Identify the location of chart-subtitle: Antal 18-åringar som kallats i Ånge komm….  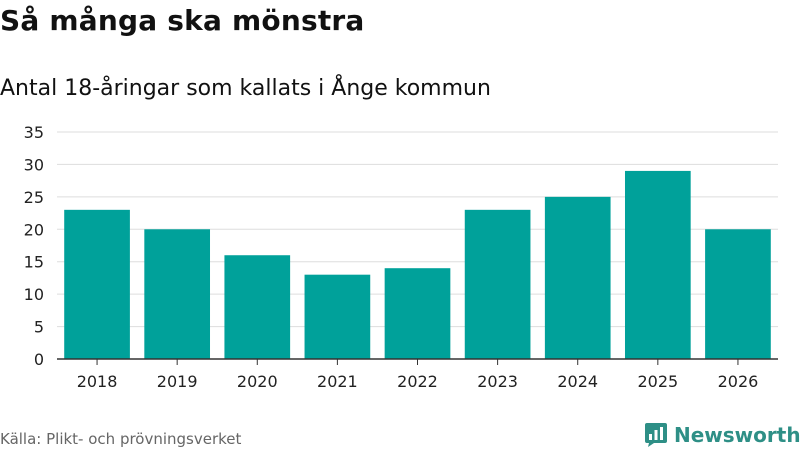
(245, 88).